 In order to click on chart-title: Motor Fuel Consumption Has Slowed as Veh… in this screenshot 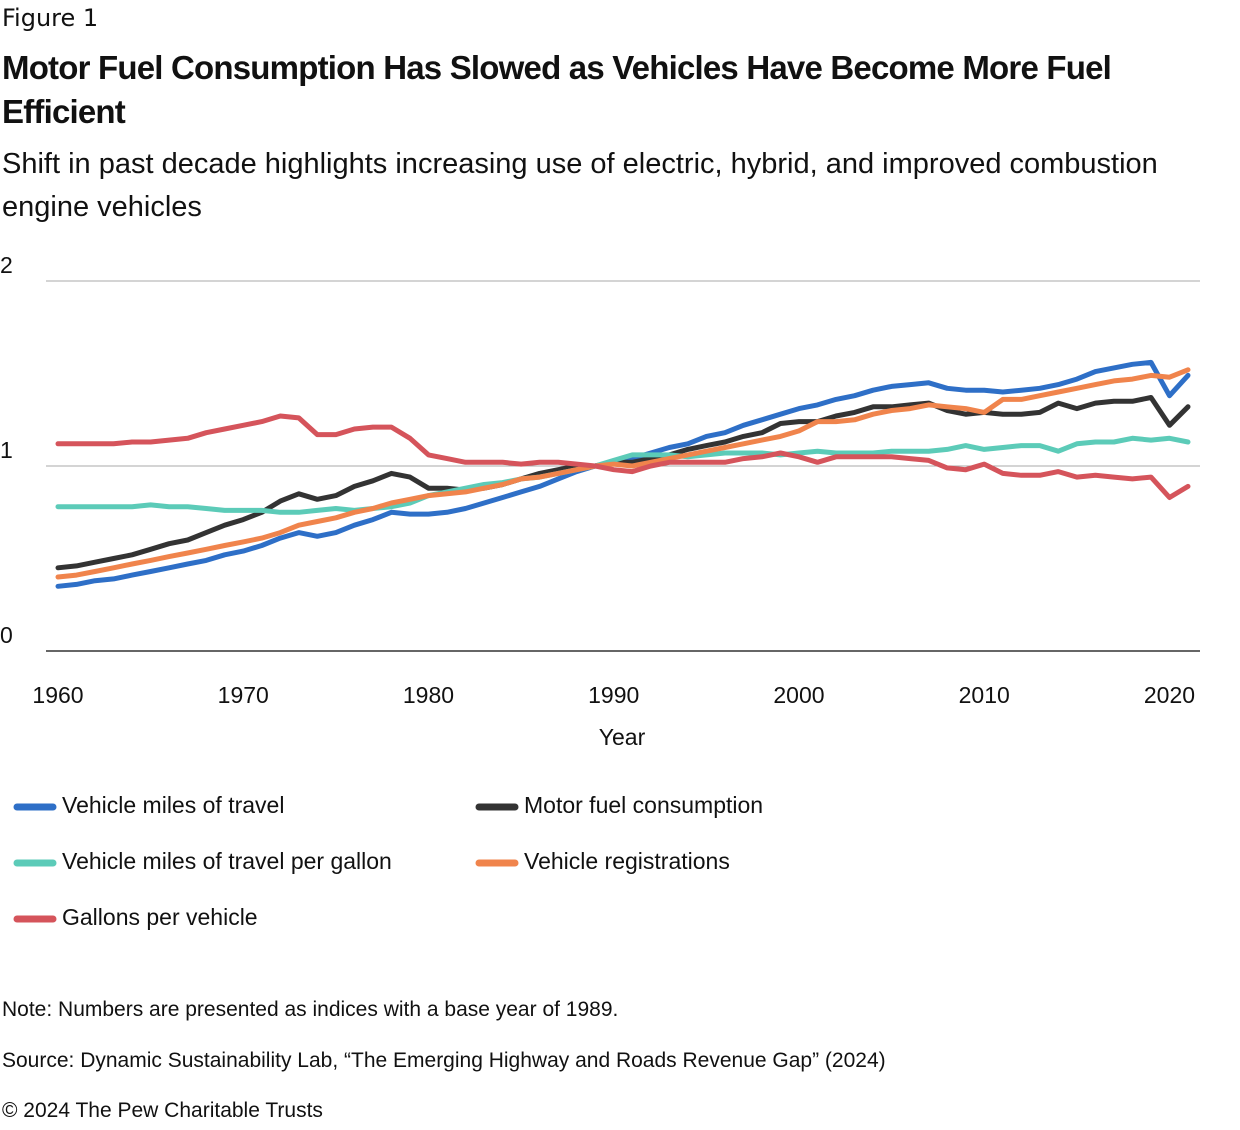, I will do `click(557, 89)`.